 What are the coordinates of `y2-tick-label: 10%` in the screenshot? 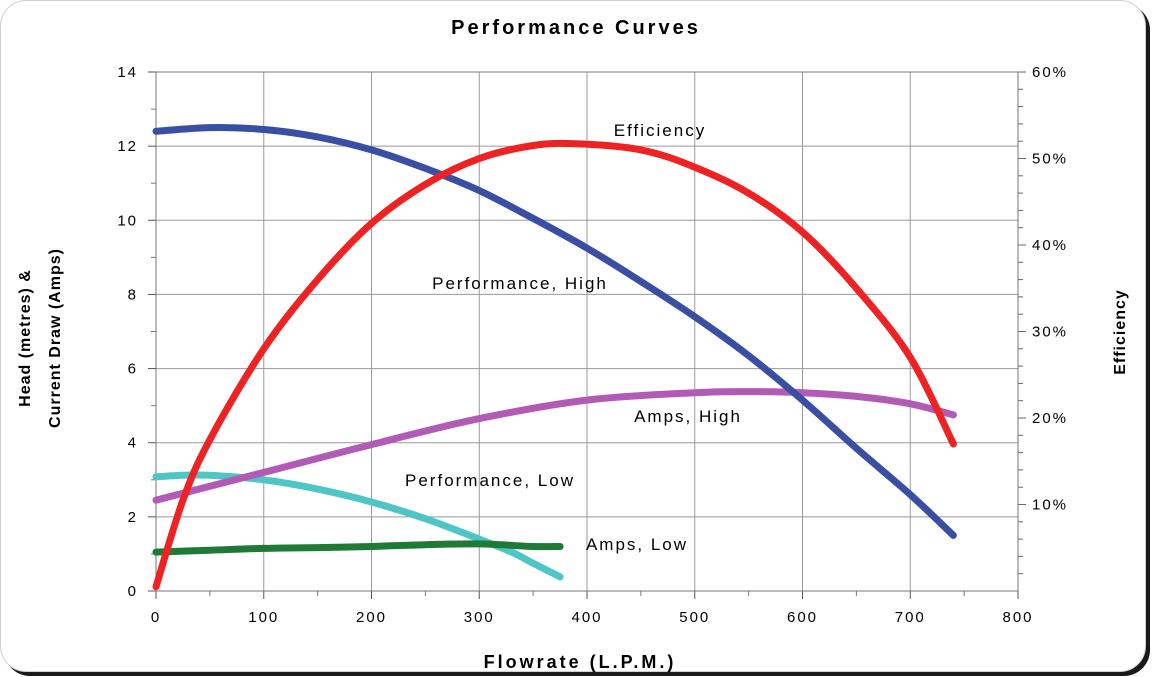 It's located at (1050, 505).